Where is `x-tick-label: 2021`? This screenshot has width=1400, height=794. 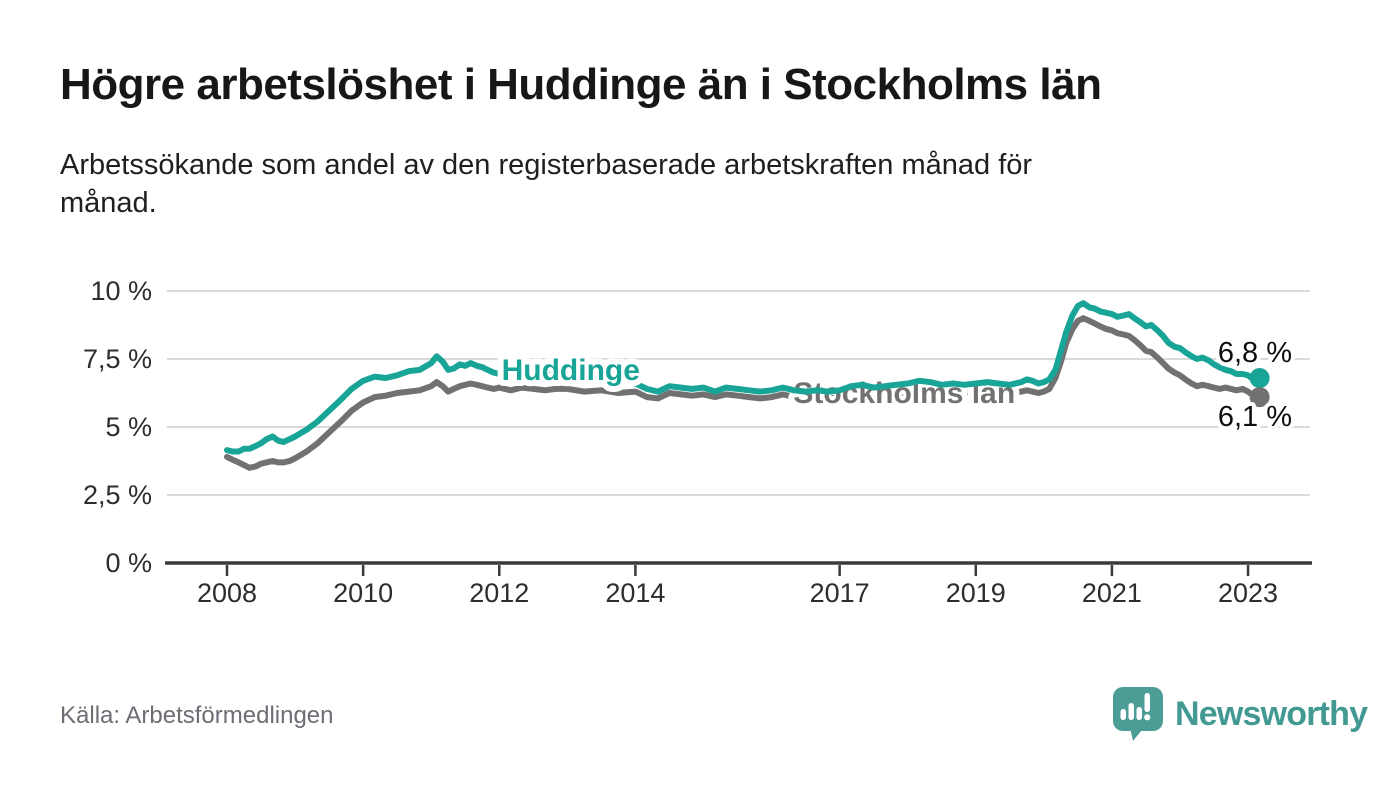
x-tick-label: 2021 is located at coordinates (1112, 593).